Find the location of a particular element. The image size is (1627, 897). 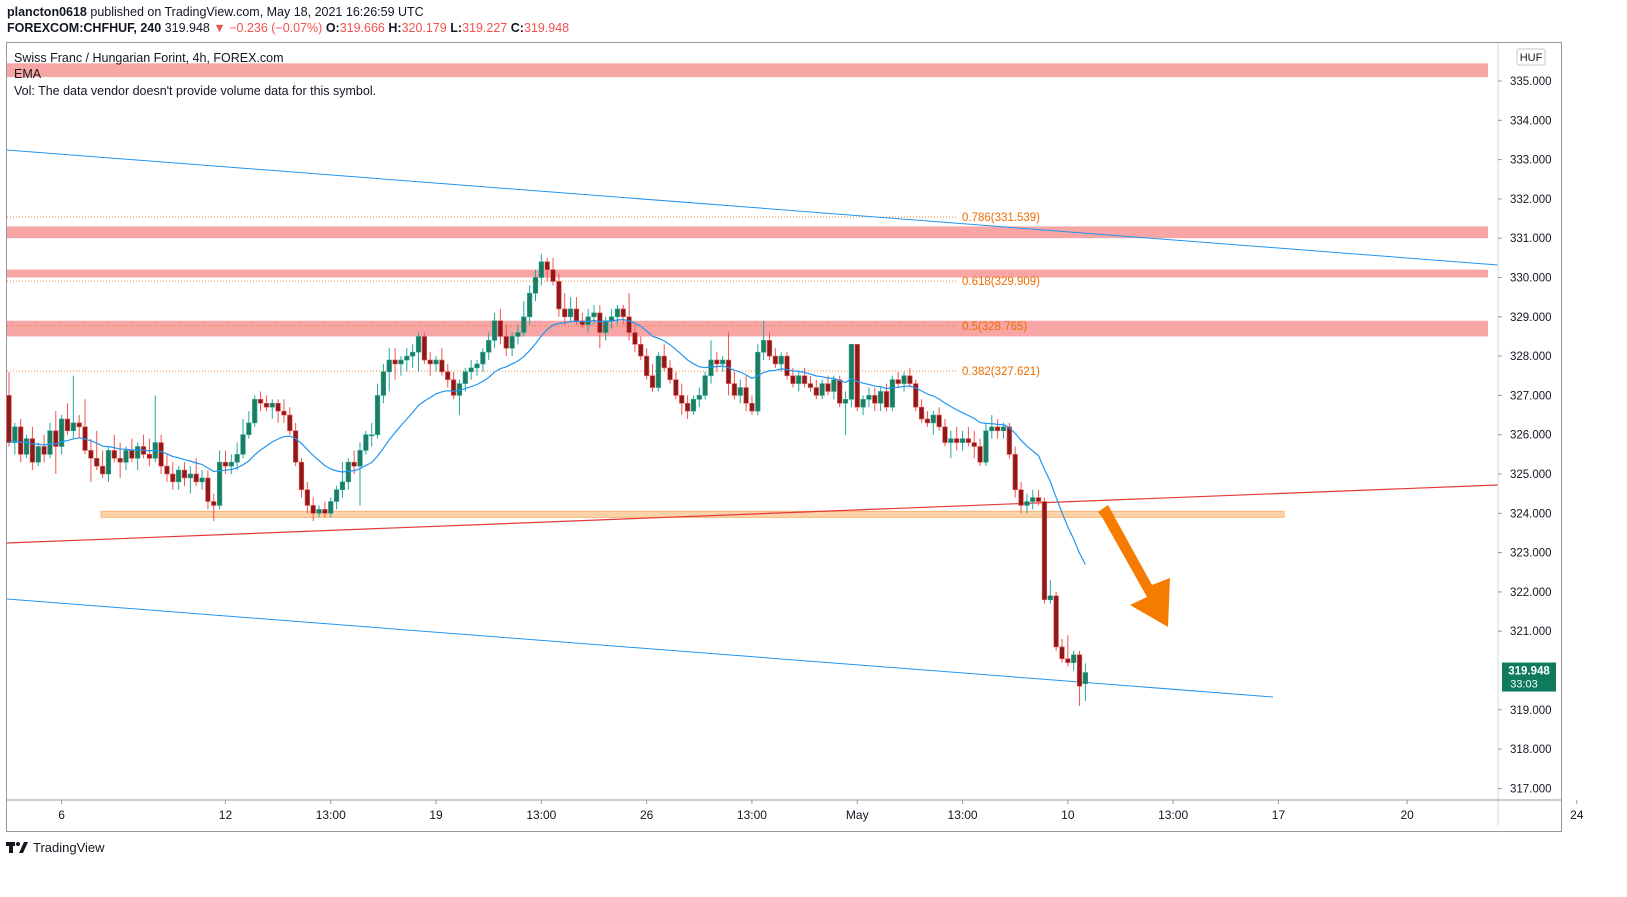

fib-level-label: 0.5(328.765) is located at coordinates (994, 327).